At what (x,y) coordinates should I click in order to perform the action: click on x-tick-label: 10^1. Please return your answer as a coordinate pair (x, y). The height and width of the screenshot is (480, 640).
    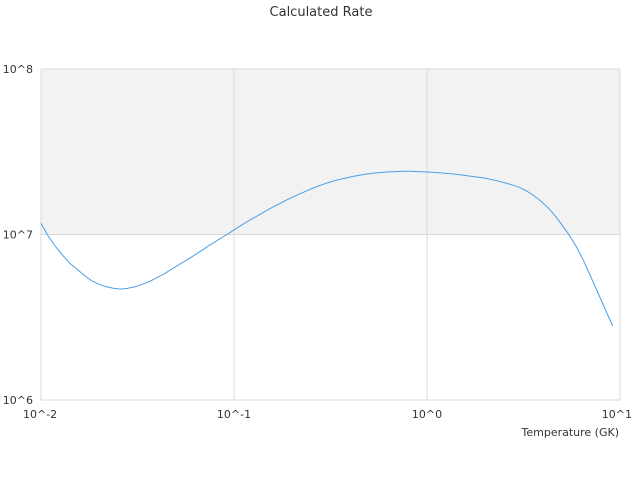
    Looking at the image, I should click on (617, 414).